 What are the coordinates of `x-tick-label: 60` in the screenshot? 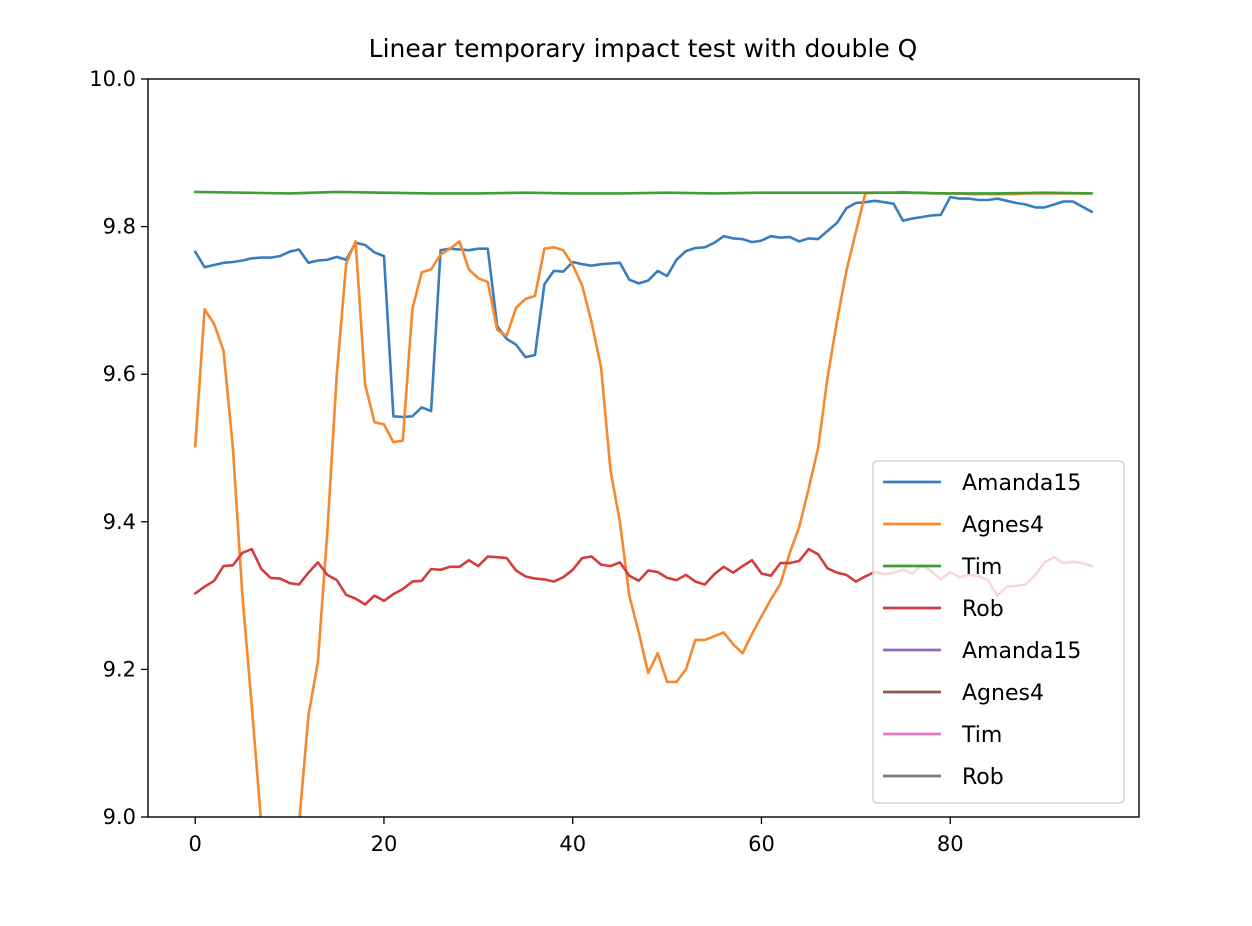 It's located at (761, 844).